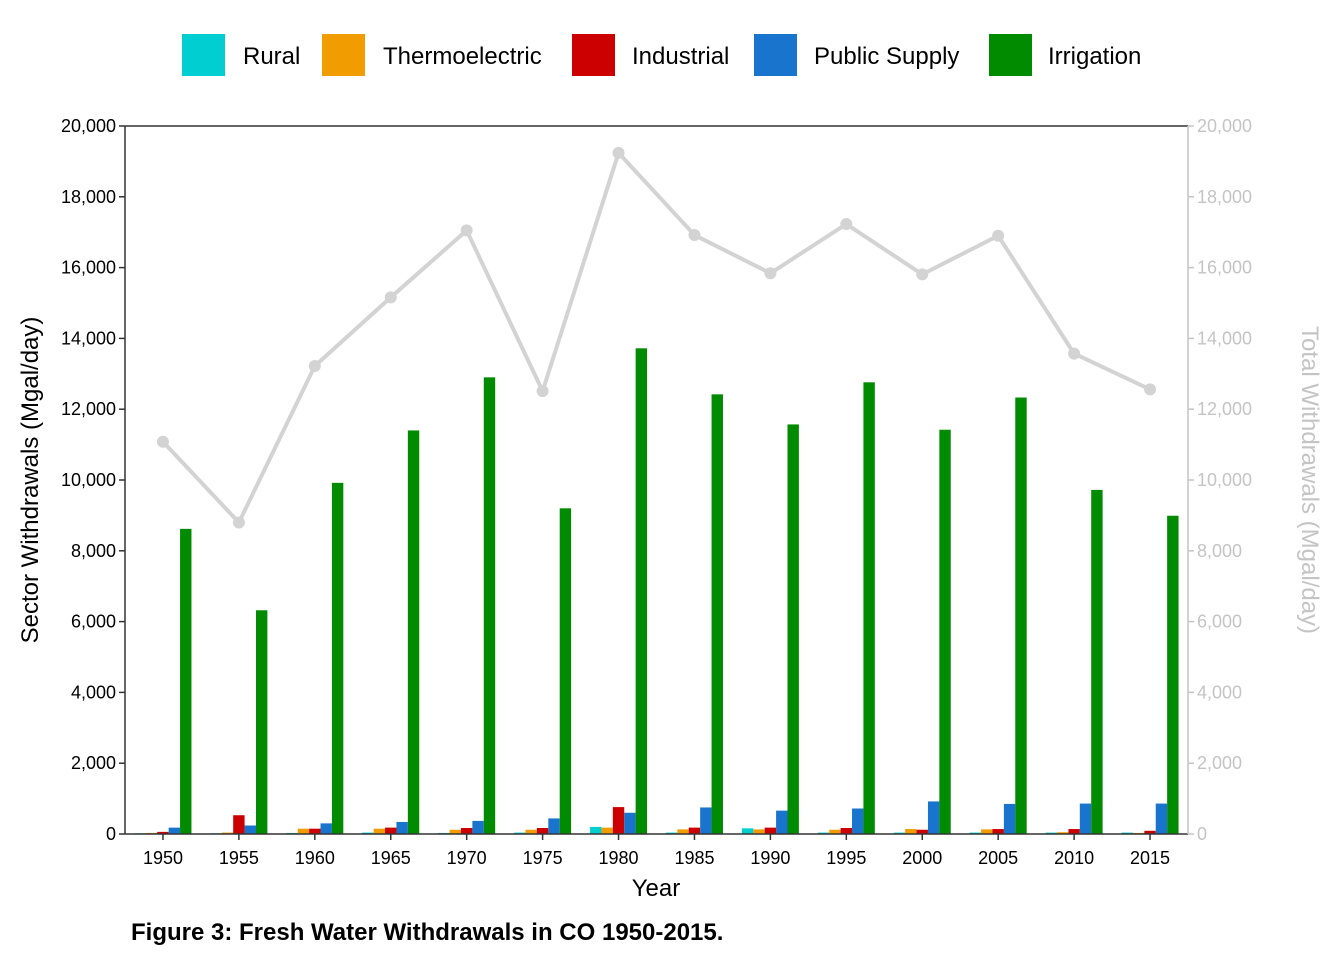  What do you see at coordinates (379, 831) in the screenshot?
I see `bar-thermoelectric-1965` at bounding box center [379, 831].